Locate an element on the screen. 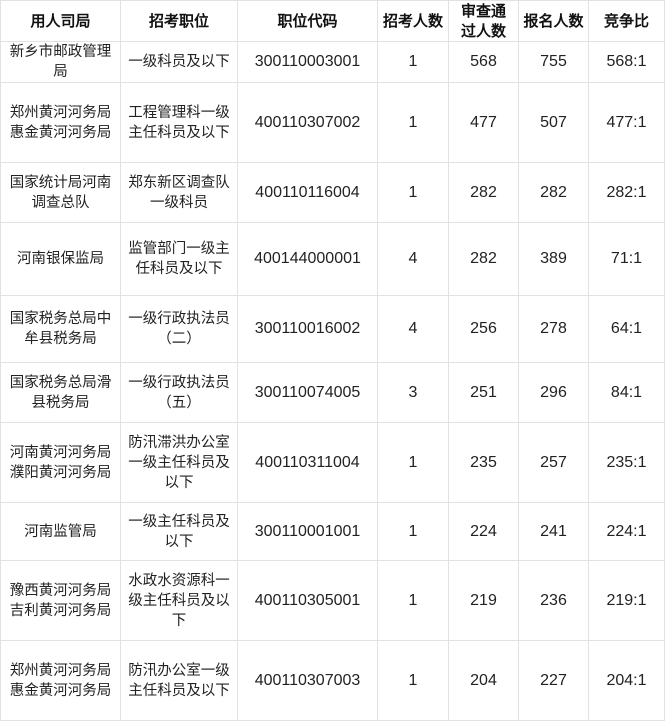  cell-applied: 241 is located at coordinates (553, 531).